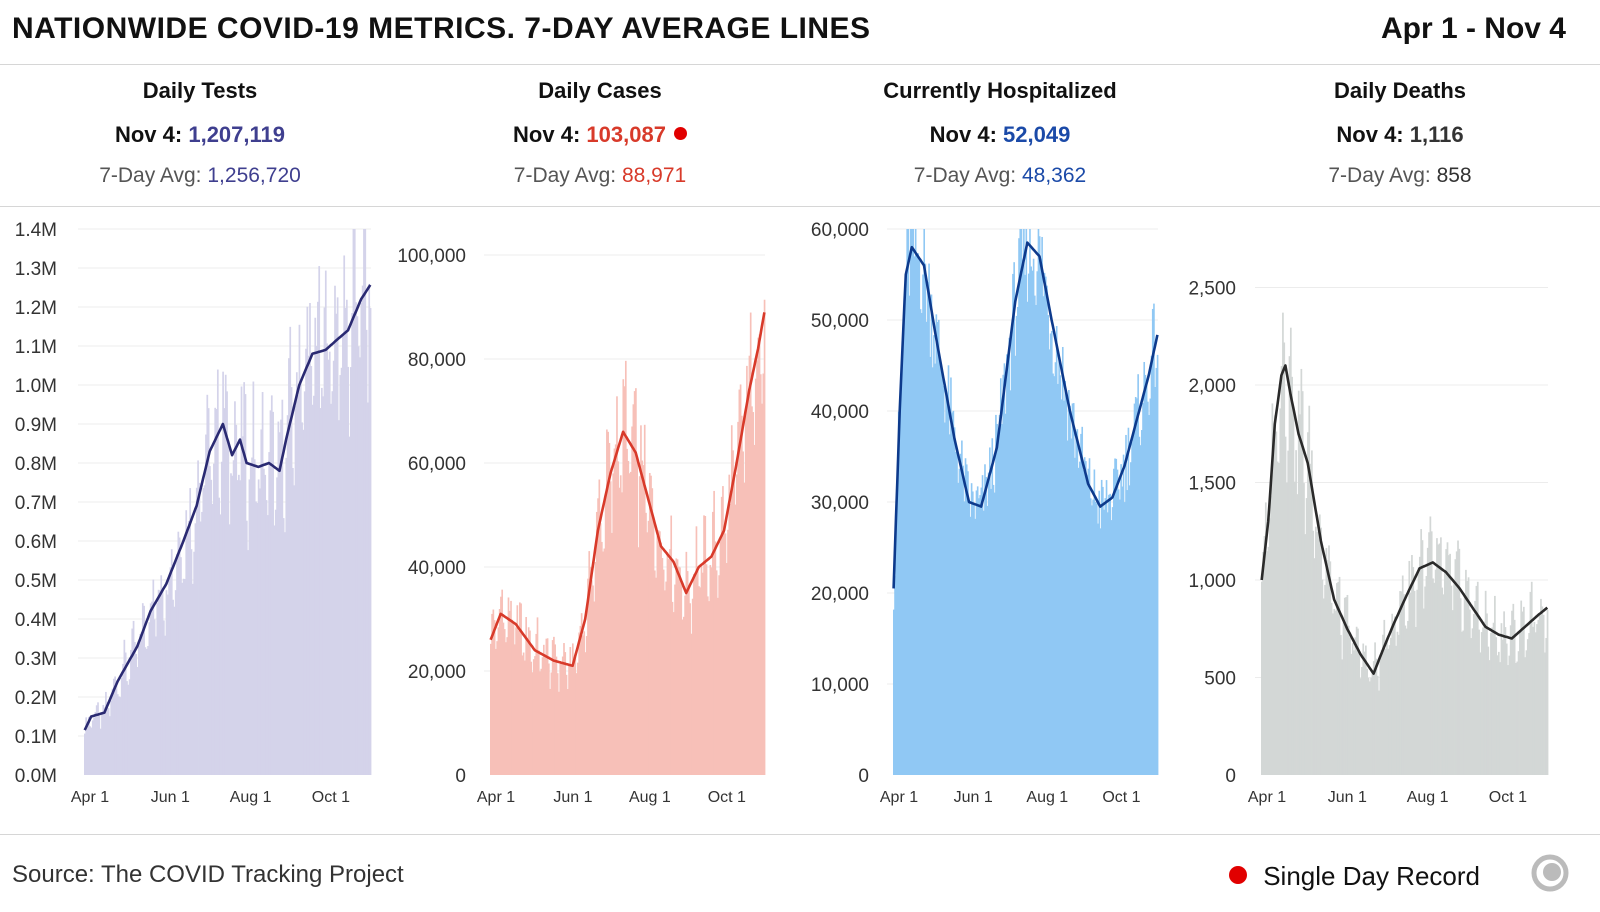 The width and height of the screenshot is (1600, 912). Describe the element at coordinates (840, 230) in the screenshot. I see `y-tick-label: 60,000` at that location.